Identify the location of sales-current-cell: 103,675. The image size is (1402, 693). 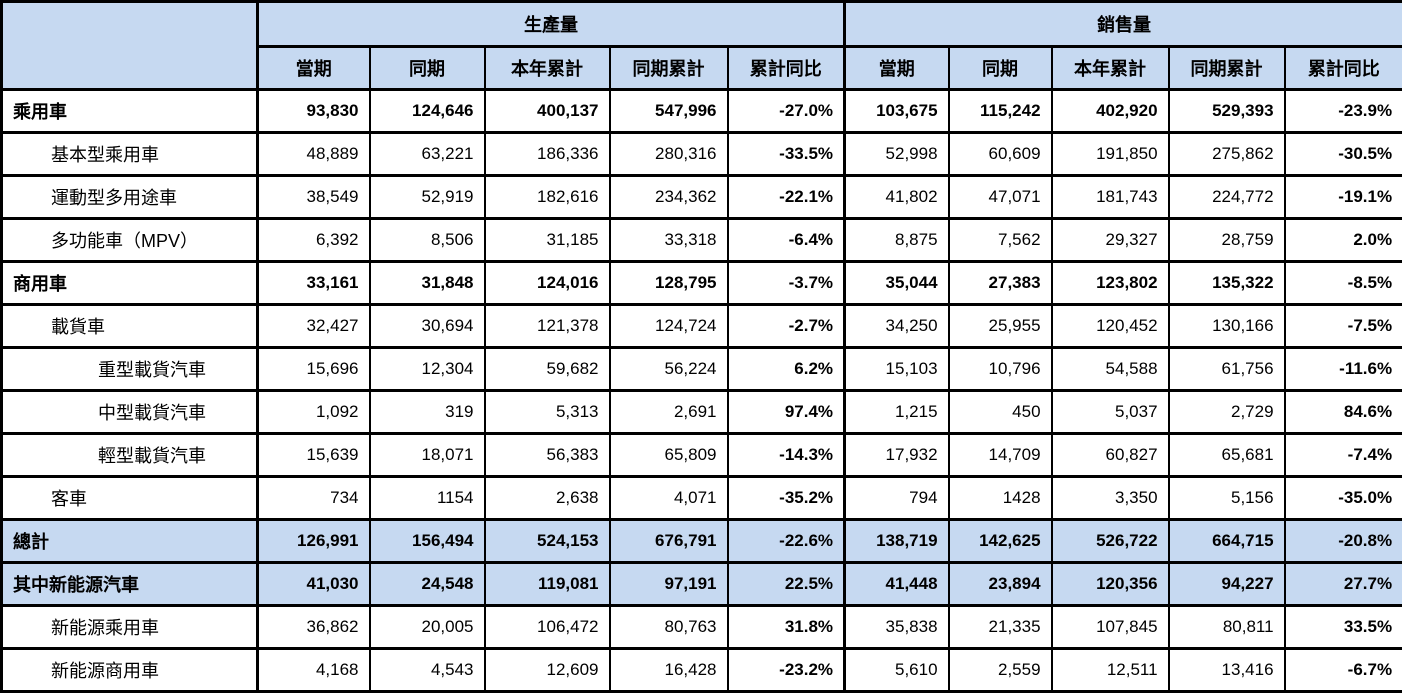
(897, 111).